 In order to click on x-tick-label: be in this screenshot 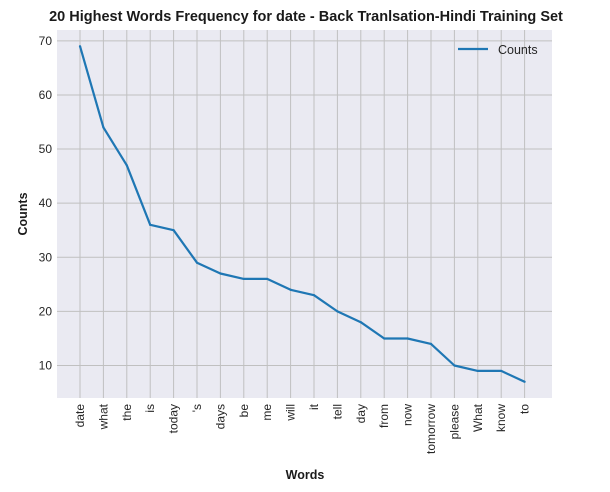, I will do `click(244, 411)`.